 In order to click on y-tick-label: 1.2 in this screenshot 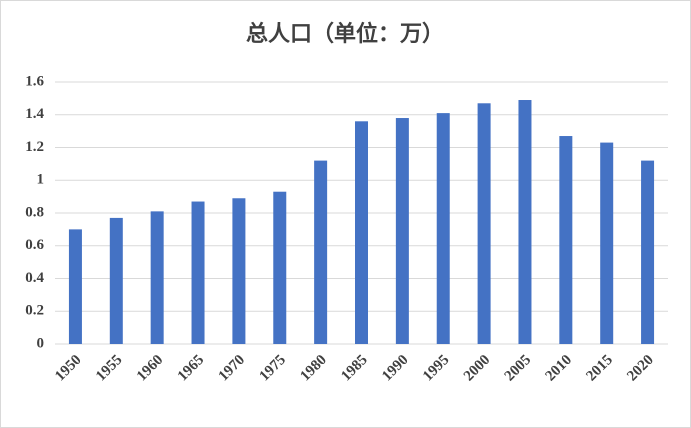, I will do `click(34, 147)`.